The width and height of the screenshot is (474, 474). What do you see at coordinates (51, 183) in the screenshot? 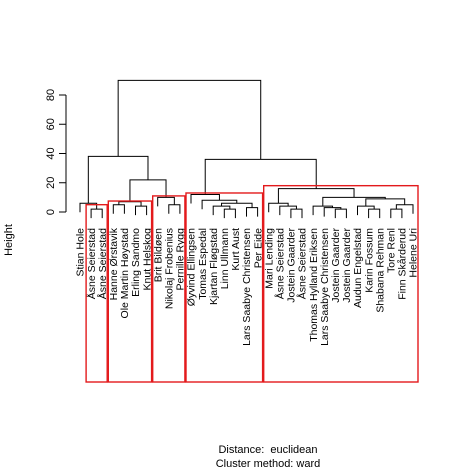
I see `y-tick-label: 20` at bounding box center [51, 183].